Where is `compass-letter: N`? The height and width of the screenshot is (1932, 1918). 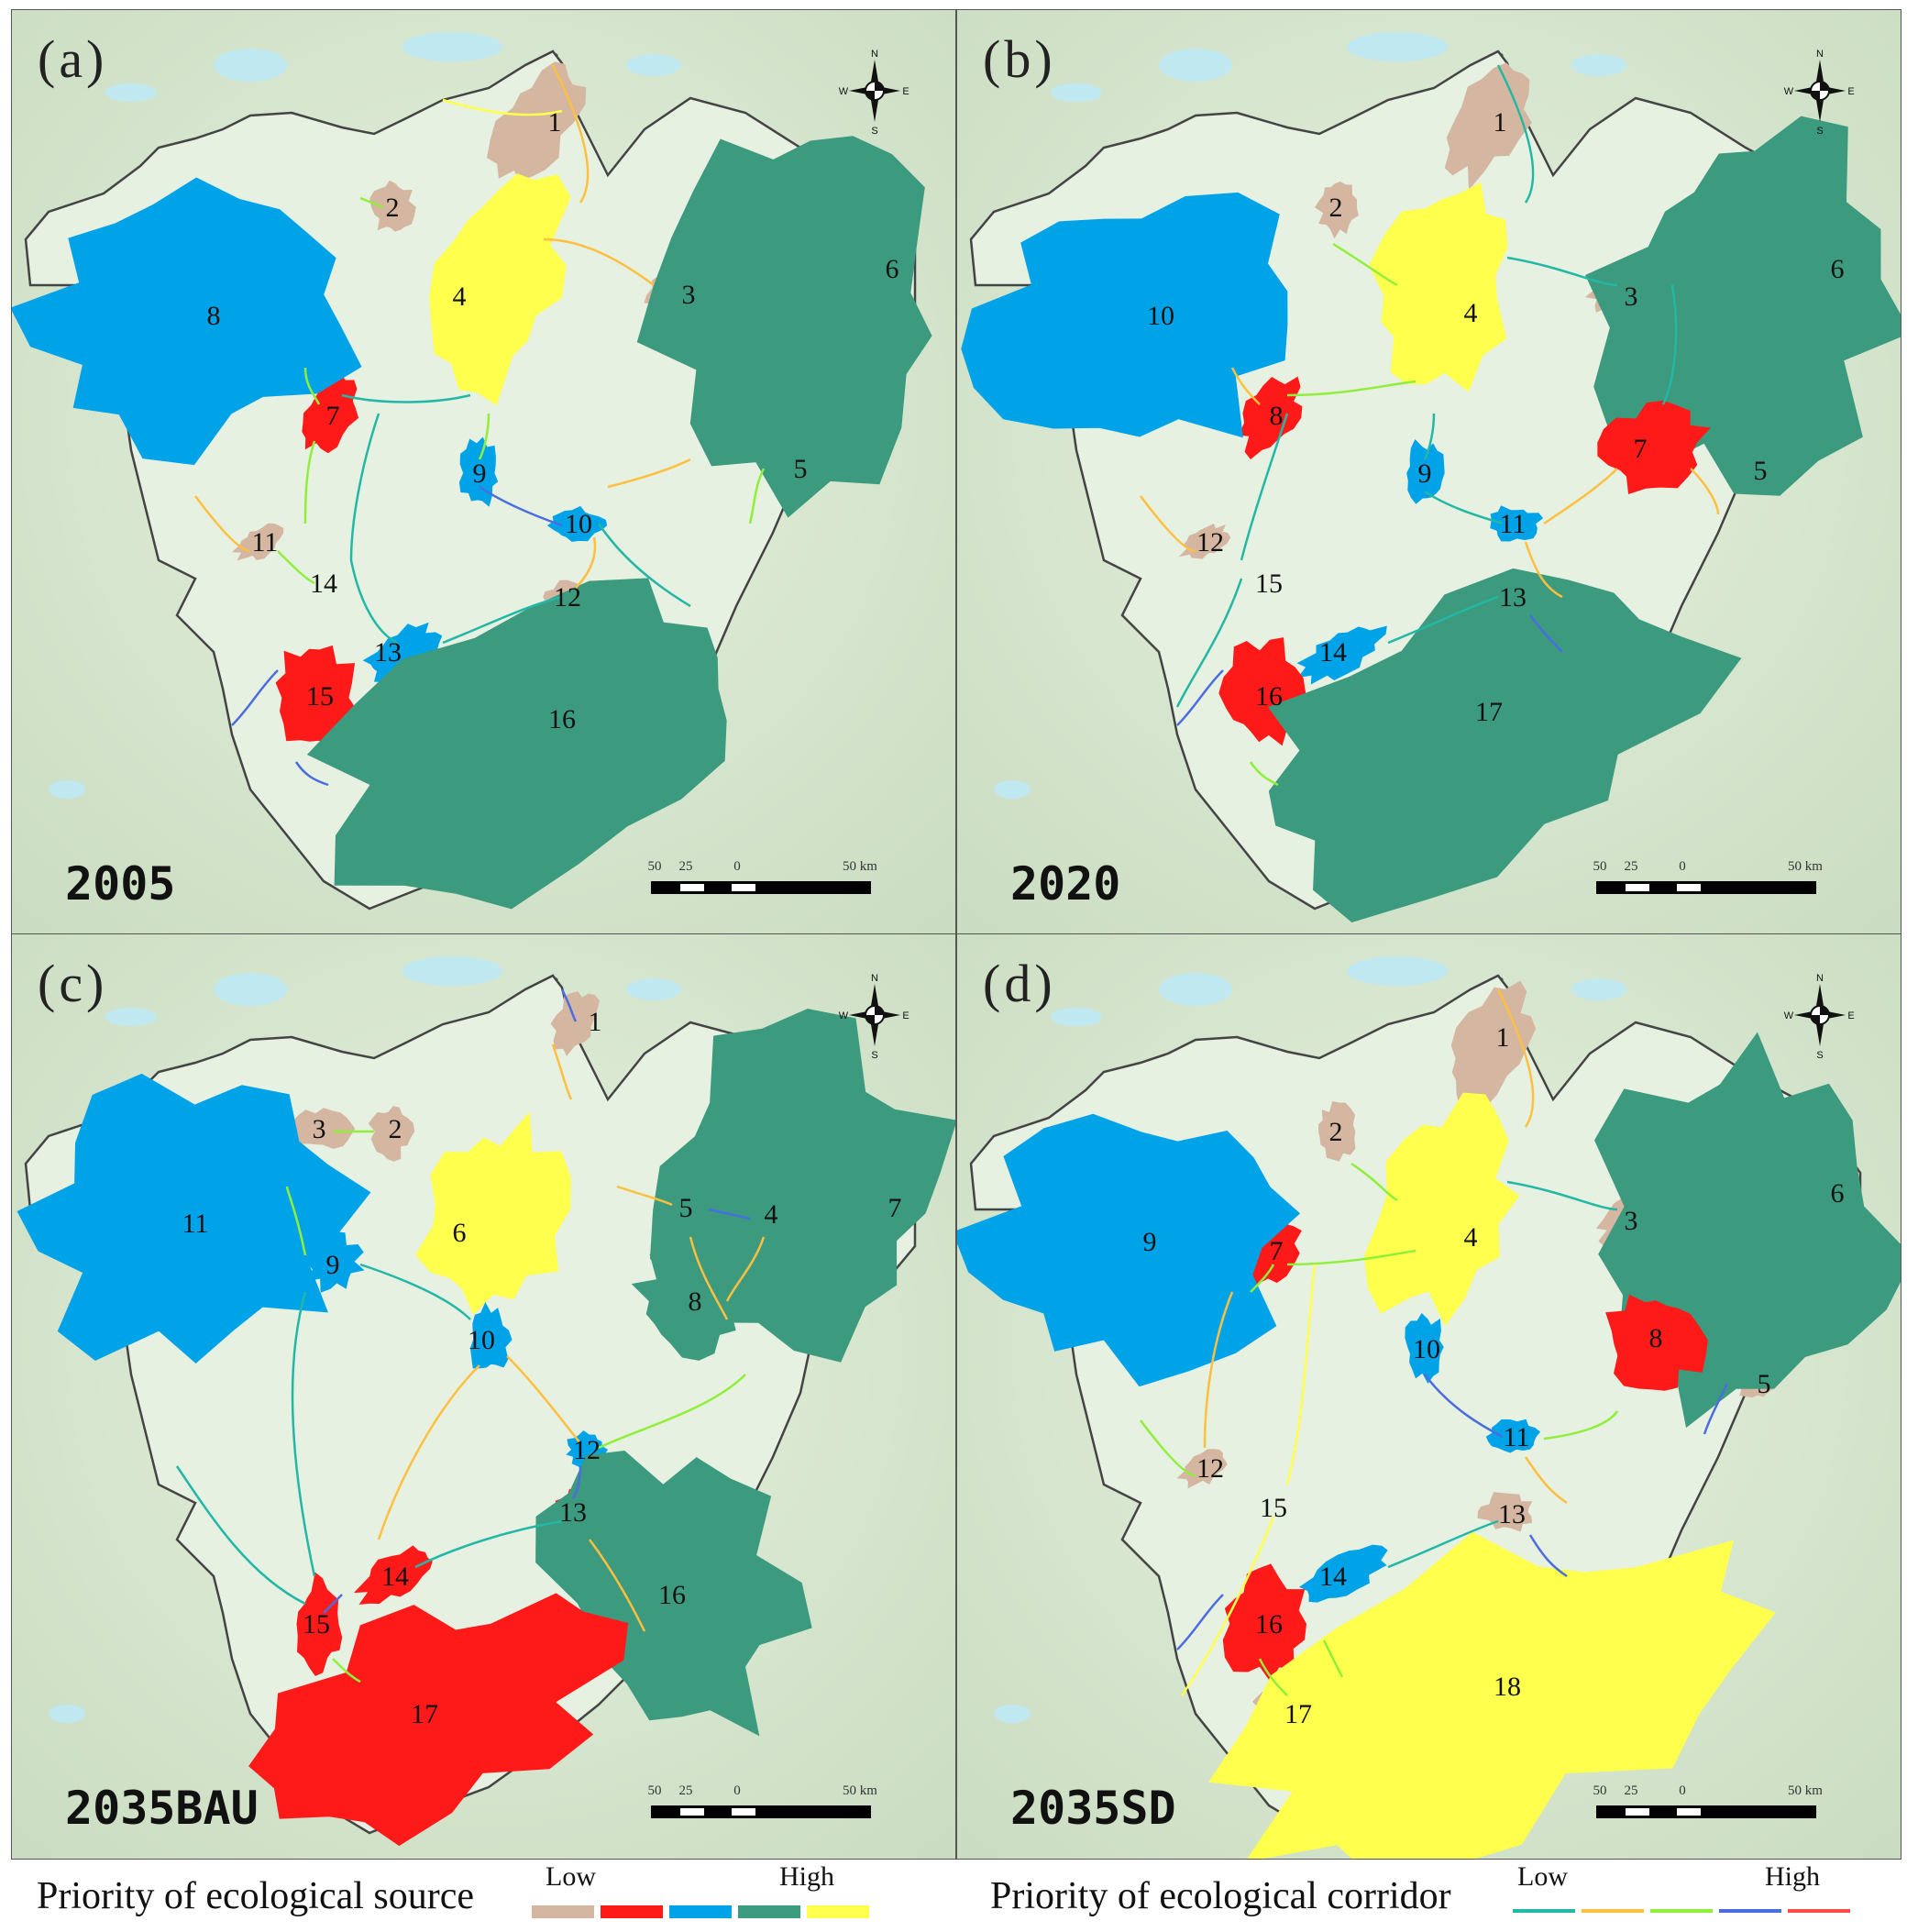 compass-letter: N is located at coordinates (1820, 54).